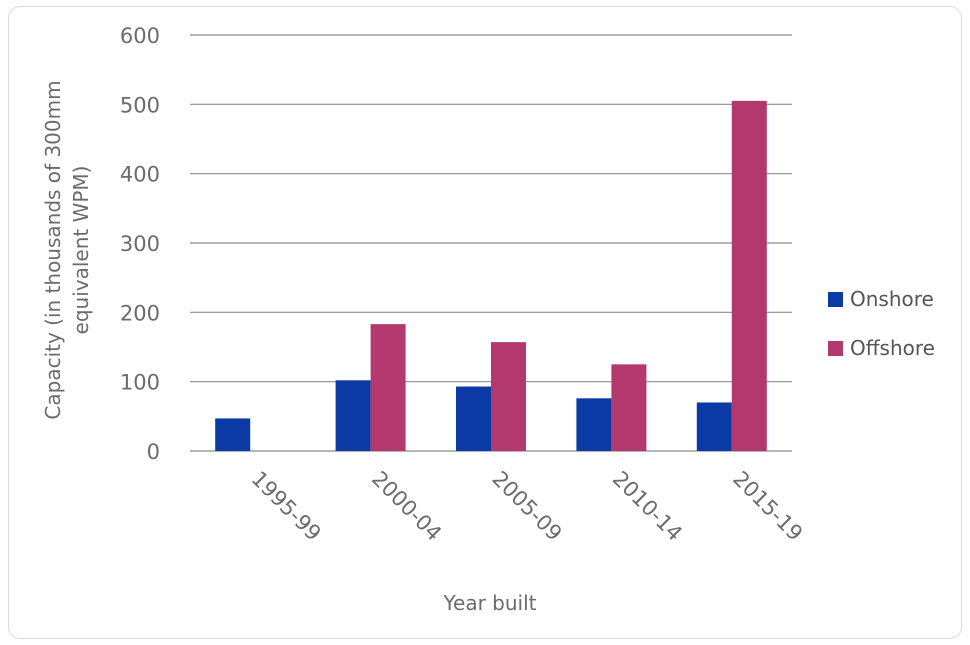  I want to click on y-tick-label: 200, so click(140, 313).